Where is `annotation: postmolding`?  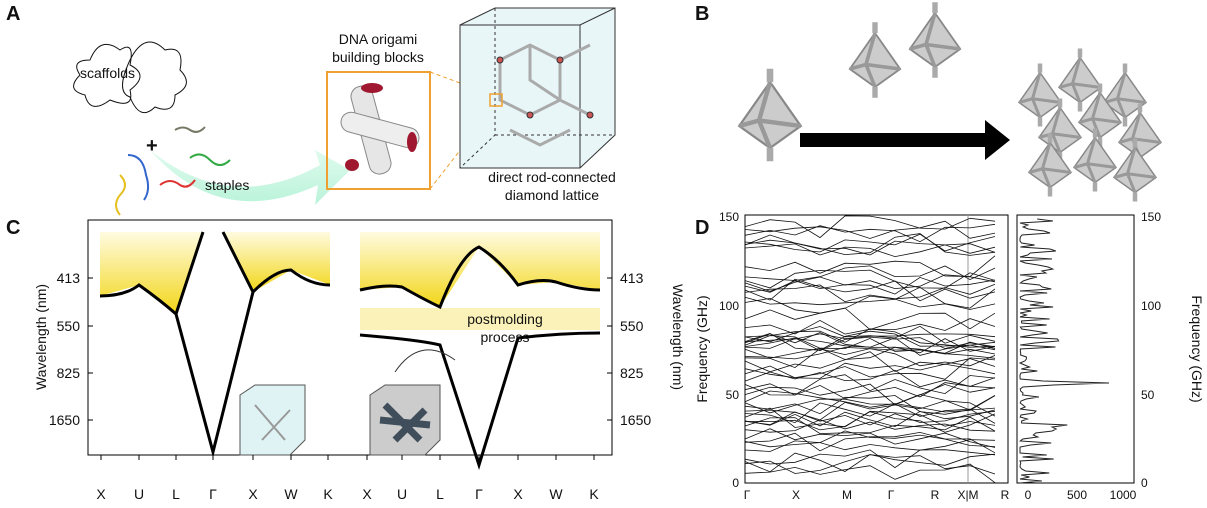
annotation: postmolding is located at coordinates (505, 319).